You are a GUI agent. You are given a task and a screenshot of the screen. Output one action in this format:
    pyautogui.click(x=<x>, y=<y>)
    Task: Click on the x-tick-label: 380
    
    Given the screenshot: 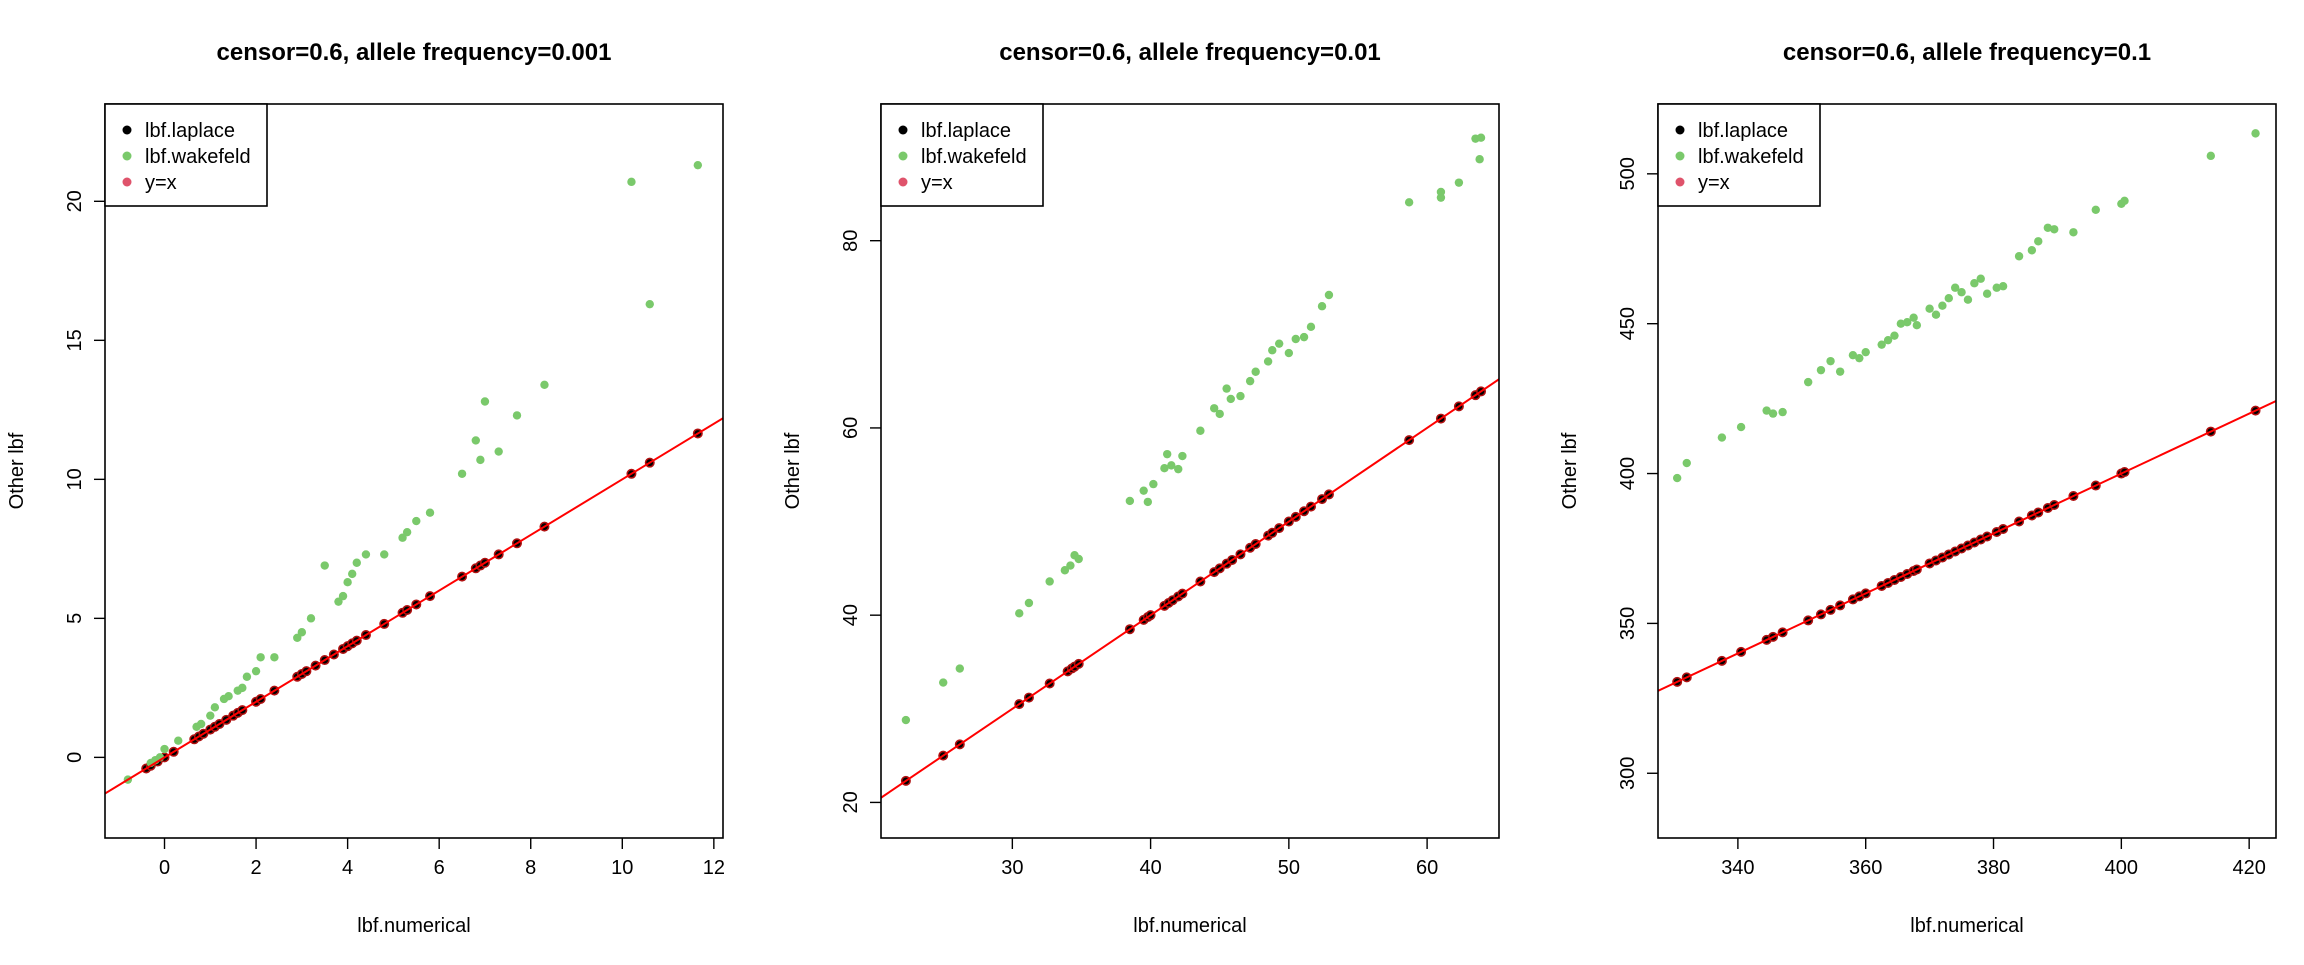 What is the action you would take?
    pyautogui.click(x=1993, y=868)
    